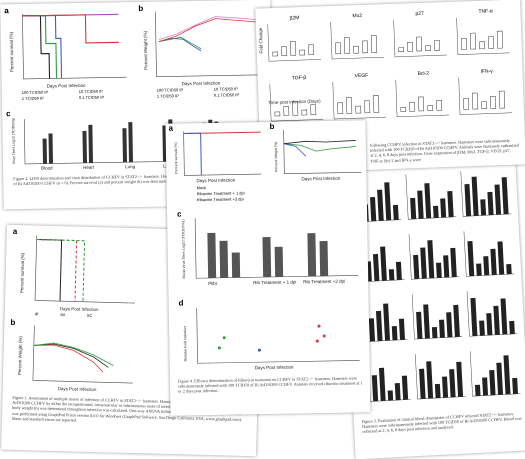  I want to click on y-label: Relative Fold Induction, so click(185, 343).